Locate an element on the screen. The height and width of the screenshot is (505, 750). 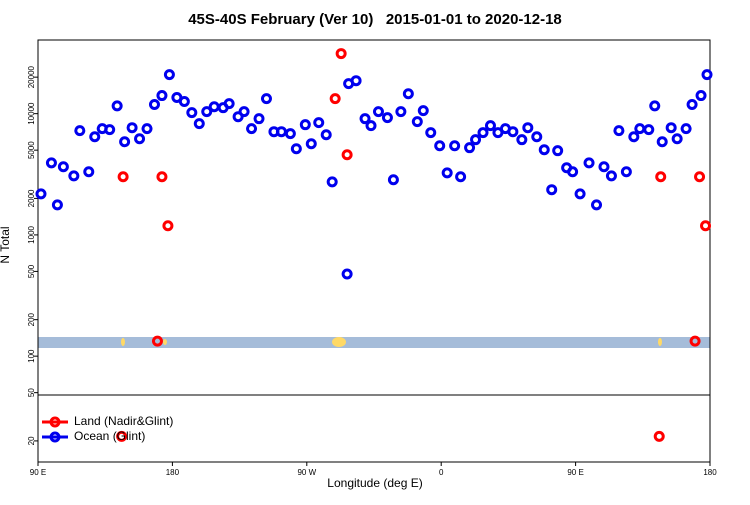
y-tick-label: 20 is located at coordinates (31, 440).